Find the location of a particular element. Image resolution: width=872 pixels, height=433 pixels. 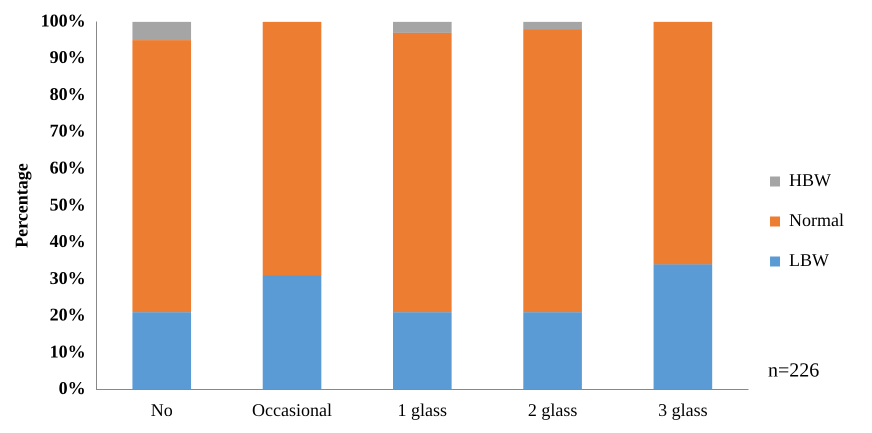

x-tick-label: Occasional is located at coordinates (292, 410).